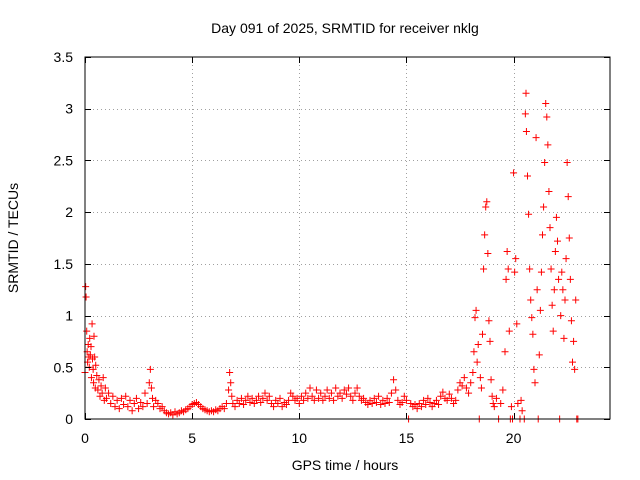 Image resolution: width=640 pixels, height=480 pixels. I want to click on y-tick-label: 3.5, so click(64, 57).